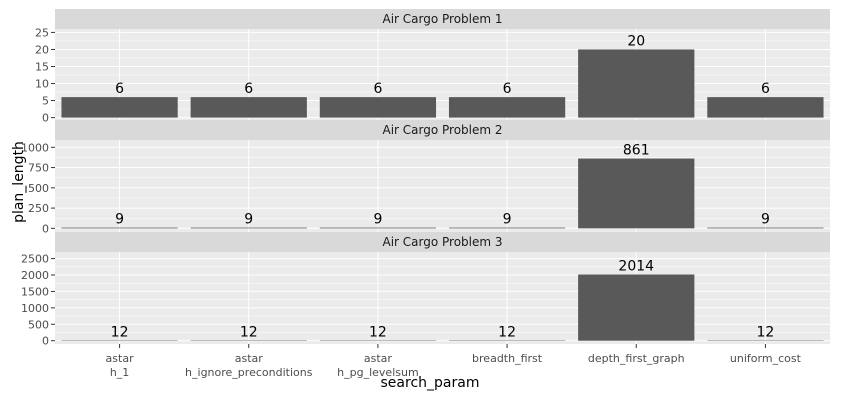 The height and width of the screenshot is (400, 842). Describe the element at coordinates (636, 151) in the screenshot. I see `bar-value-label: 861` at that location.